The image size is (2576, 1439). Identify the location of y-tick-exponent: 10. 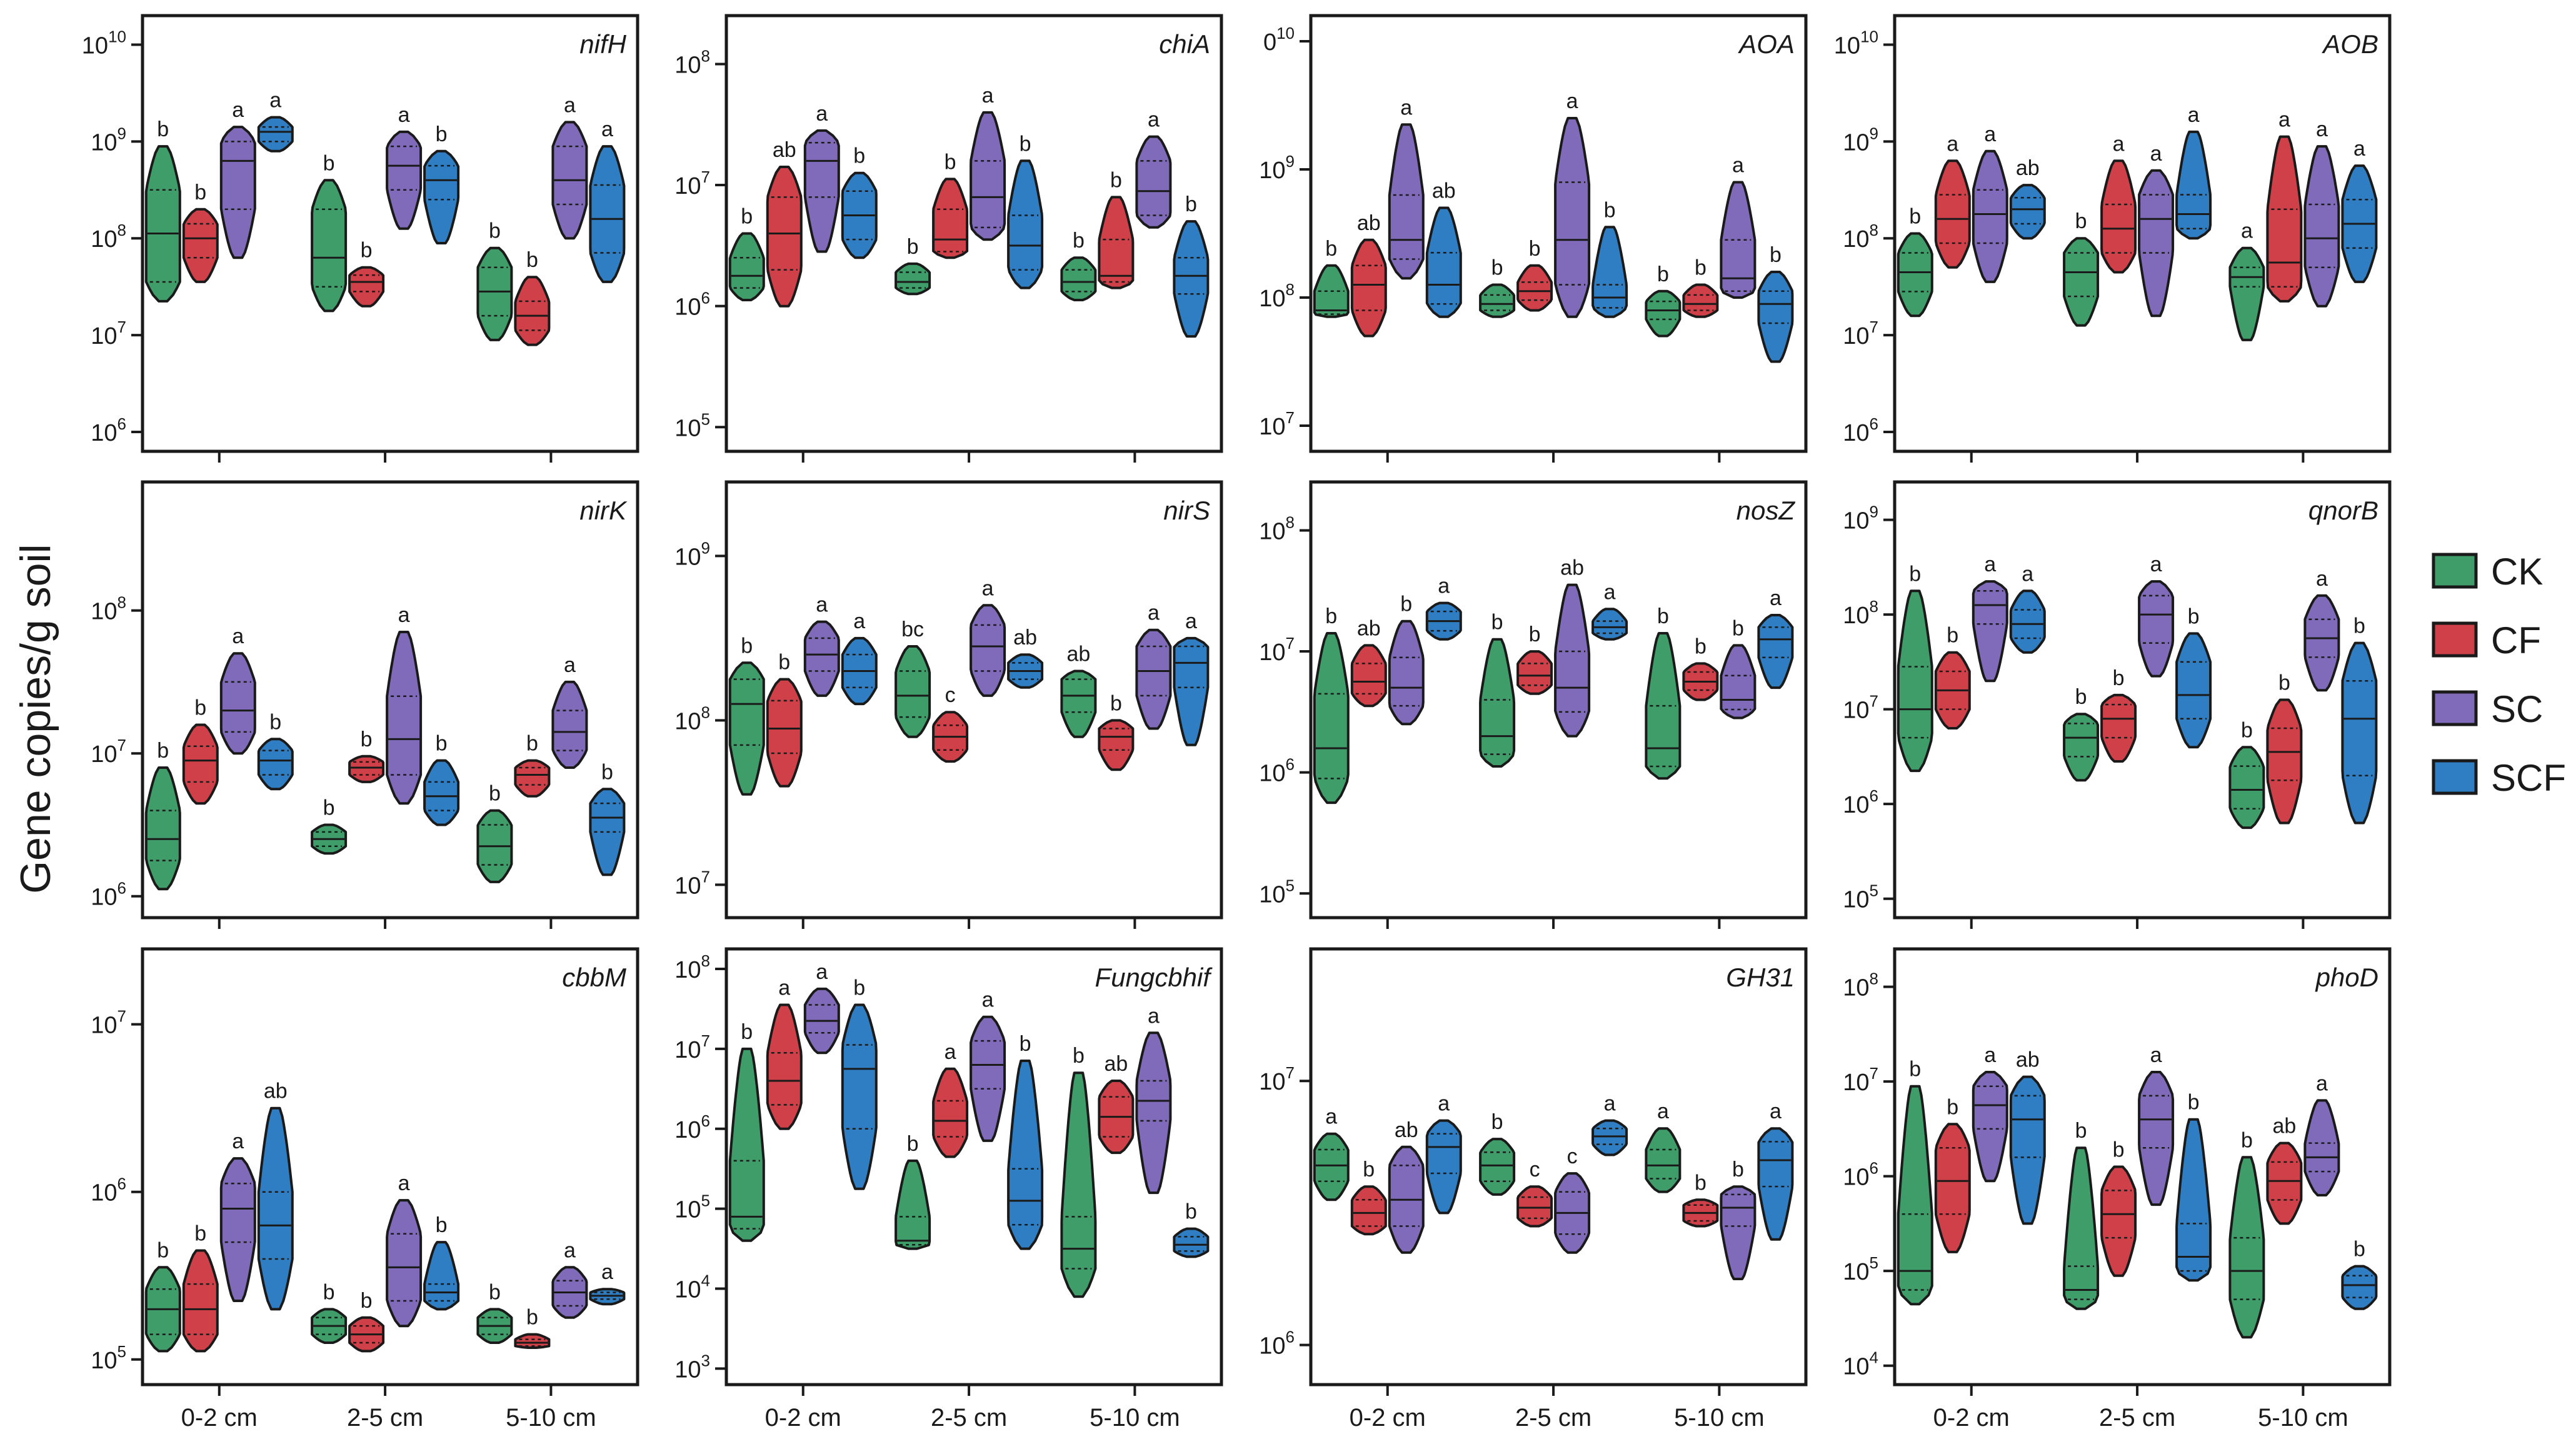
(1285, 33).